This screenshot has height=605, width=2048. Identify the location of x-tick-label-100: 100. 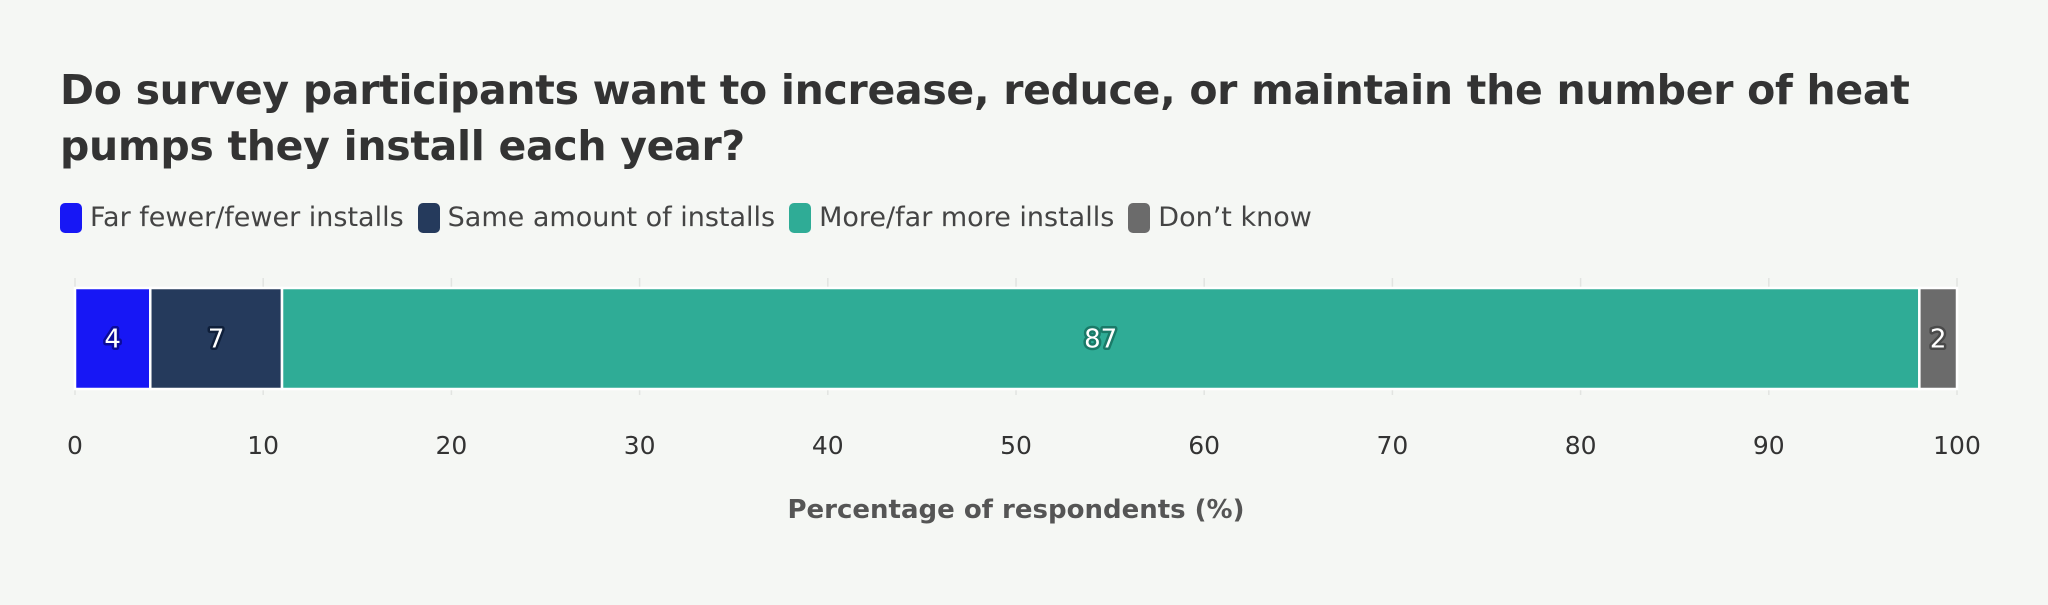
(1957, 445).